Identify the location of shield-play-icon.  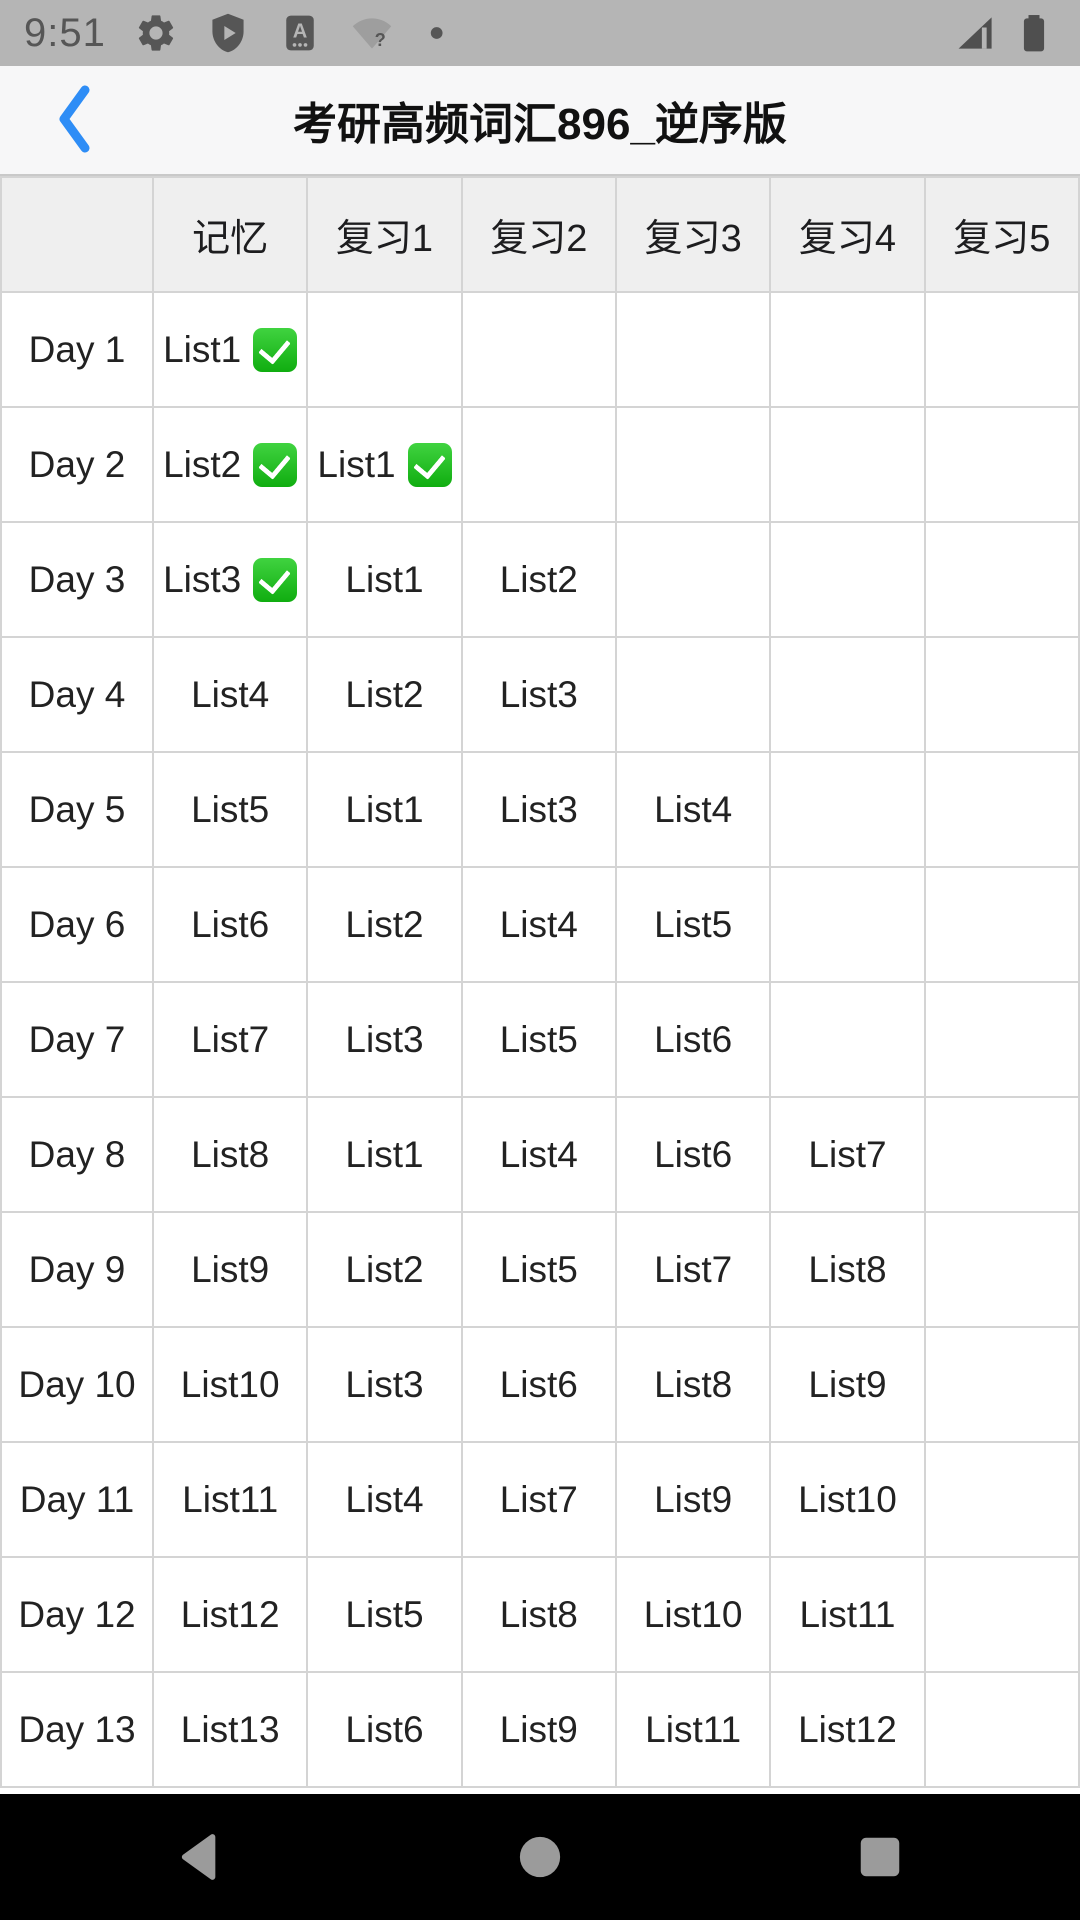
(228, 33).